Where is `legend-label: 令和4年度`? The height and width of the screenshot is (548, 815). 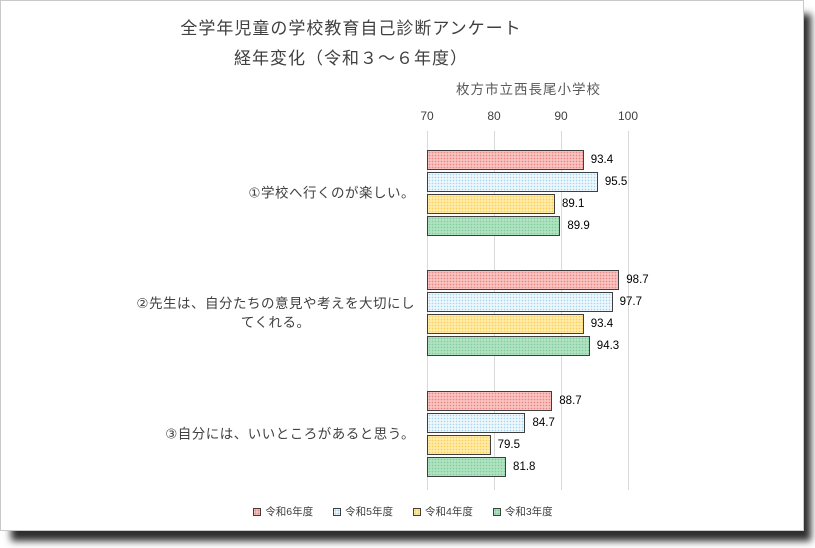
legend-label: 令和4年度 is located at coordinates (449, 512).